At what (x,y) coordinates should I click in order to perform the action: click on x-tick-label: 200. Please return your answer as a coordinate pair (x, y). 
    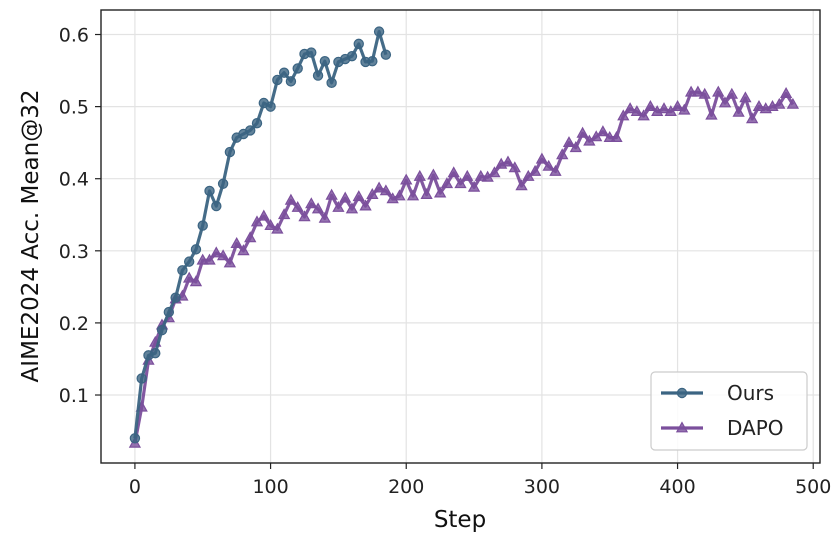
    Looking at the image, I should click on (406, 487).